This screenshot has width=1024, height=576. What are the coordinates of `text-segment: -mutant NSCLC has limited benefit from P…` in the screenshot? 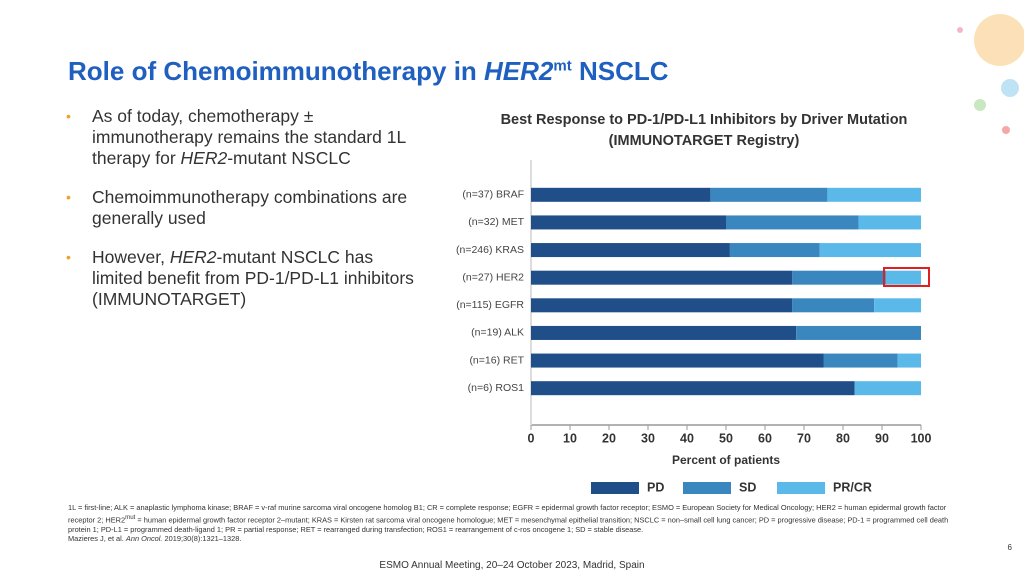 It's located at (253, 278).